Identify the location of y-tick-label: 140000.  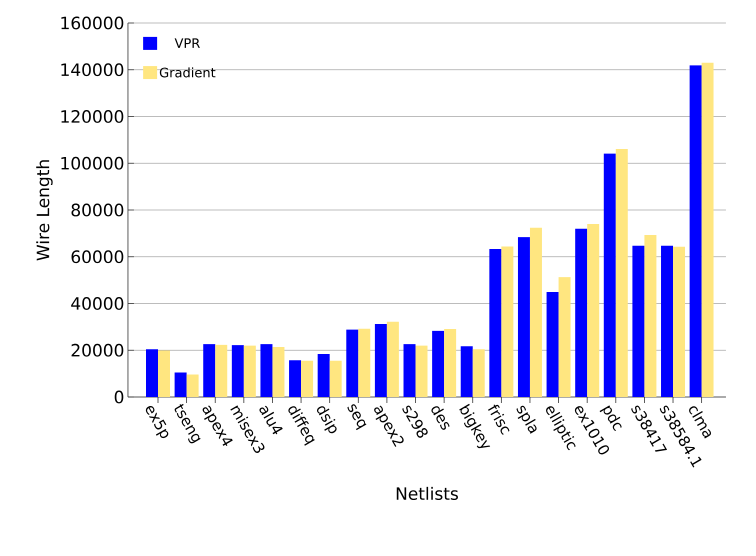
(92, 69).